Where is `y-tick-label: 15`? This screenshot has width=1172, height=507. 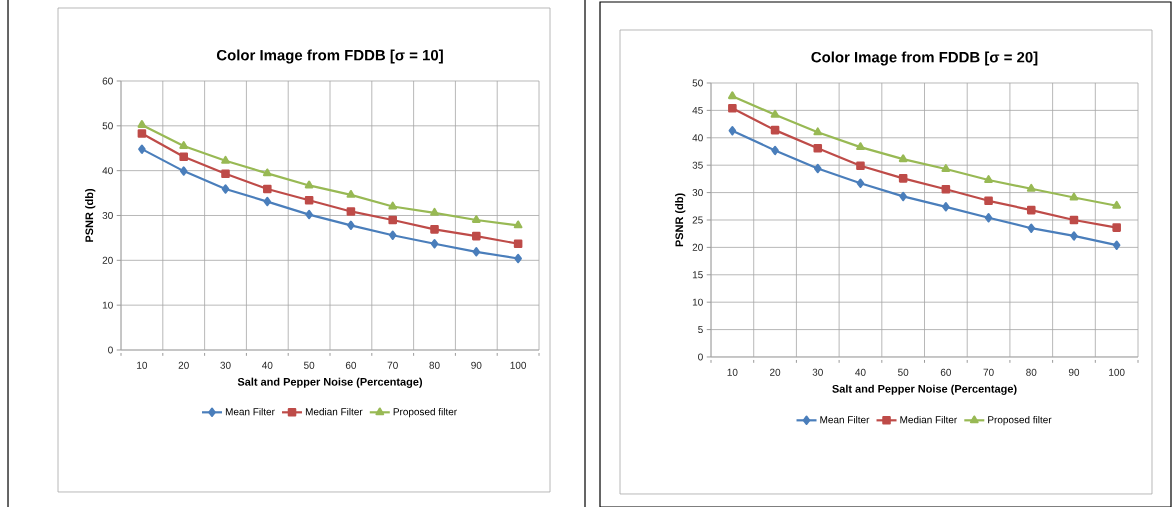 y-tick-label: 15 is located at coordinates (697, 275).